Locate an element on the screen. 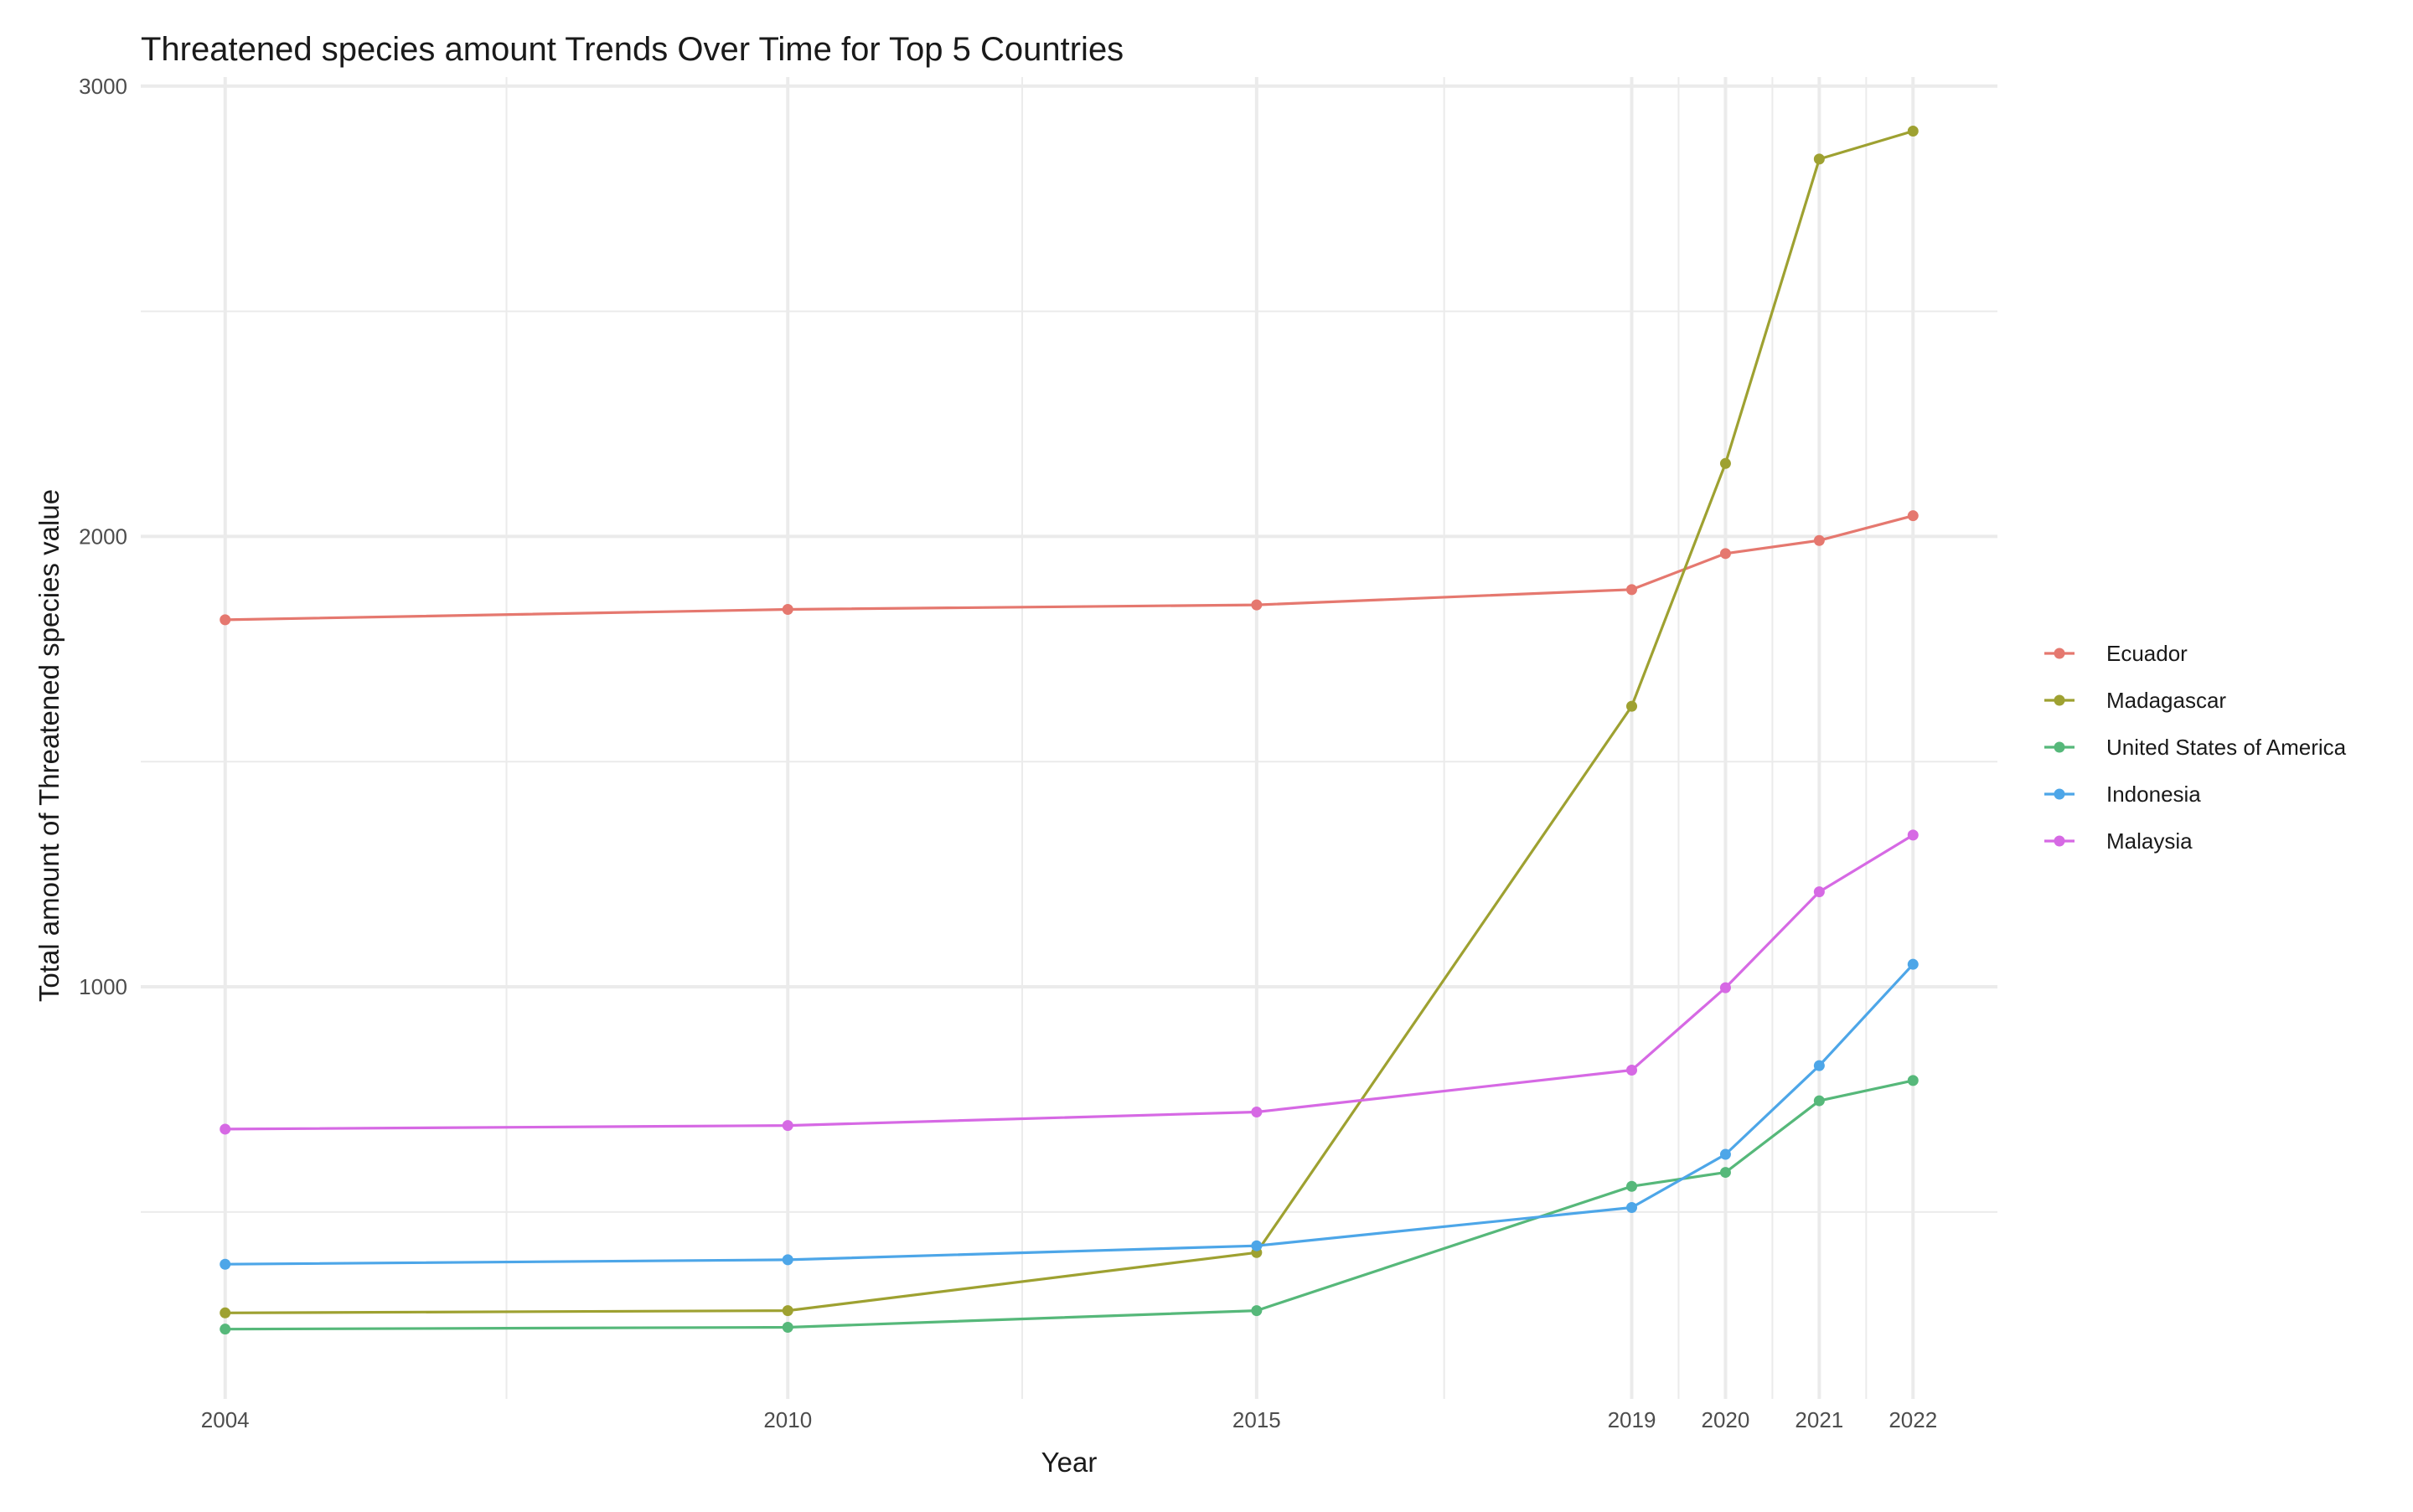 The image size is (2413, 1512). y-axis-label: Total amount of Threatened species value is located at coordinates (49, 745).